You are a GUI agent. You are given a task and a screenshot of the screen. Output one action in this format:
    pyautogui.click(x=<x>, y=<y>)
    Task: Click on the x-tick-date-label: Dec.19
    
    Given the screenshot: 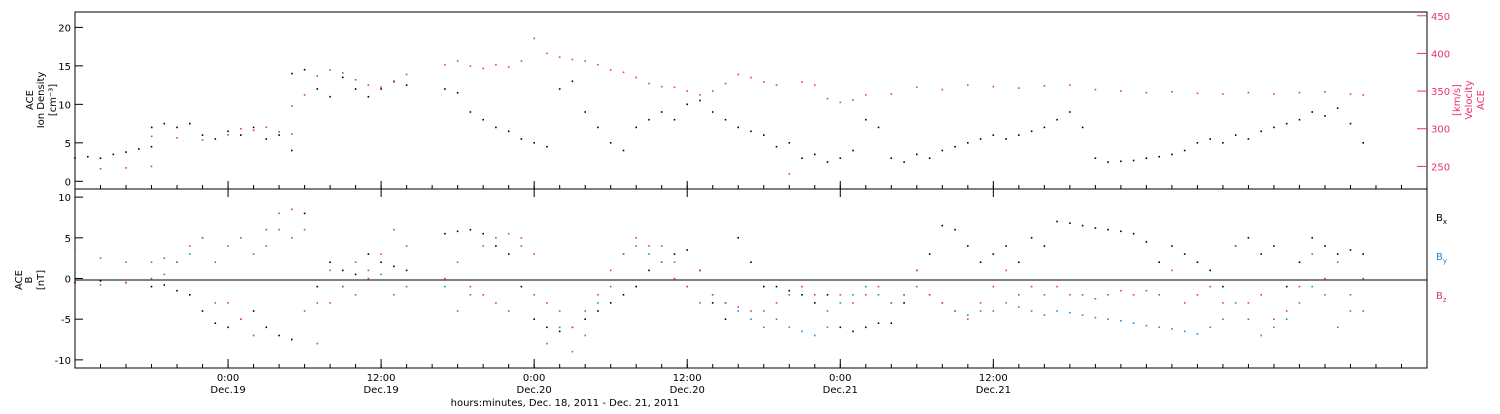 What is the action you would take?
    pyautogui.click(x=227, y=390)
    